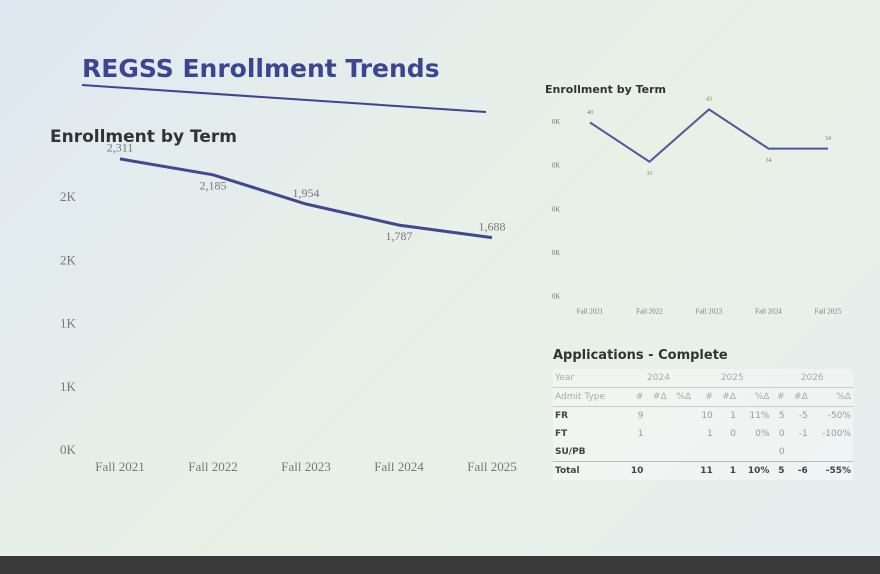 This screenshot has height=574, width=880. Describe the element at coordinates (588, 470) in the screenshot. I see `table-cell: Total` at that location.